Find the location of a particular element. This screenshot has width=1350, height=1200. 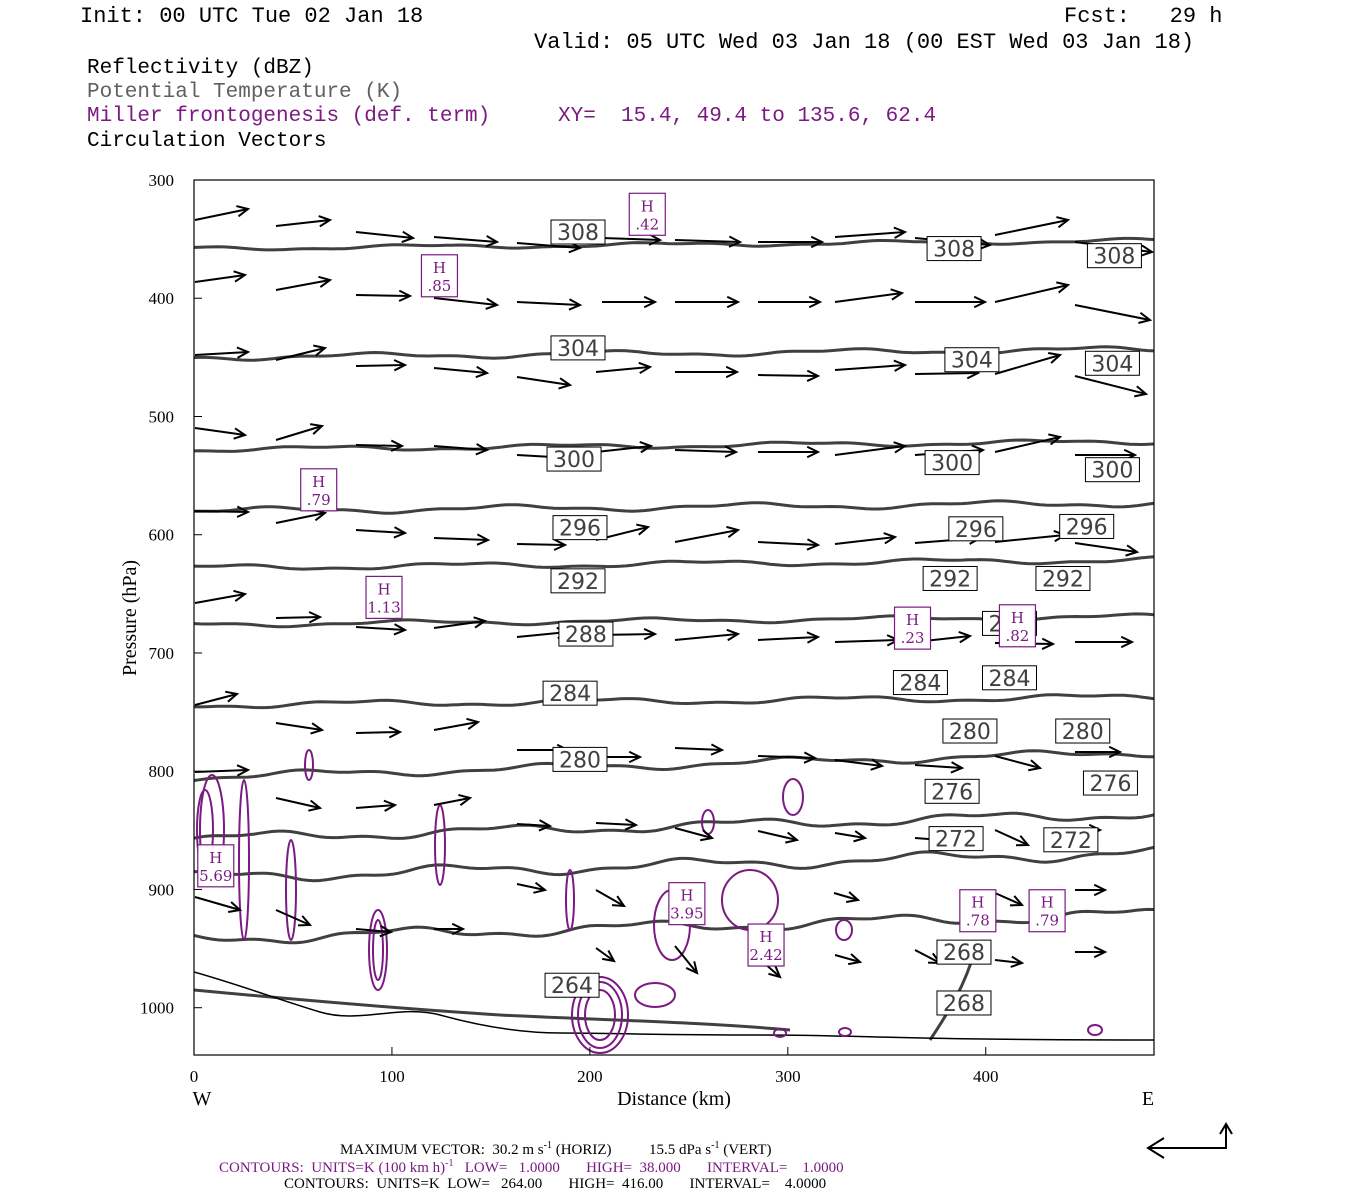

legend-circulation-vectors: Circulation Vectors is located at coordinates (207, 141).